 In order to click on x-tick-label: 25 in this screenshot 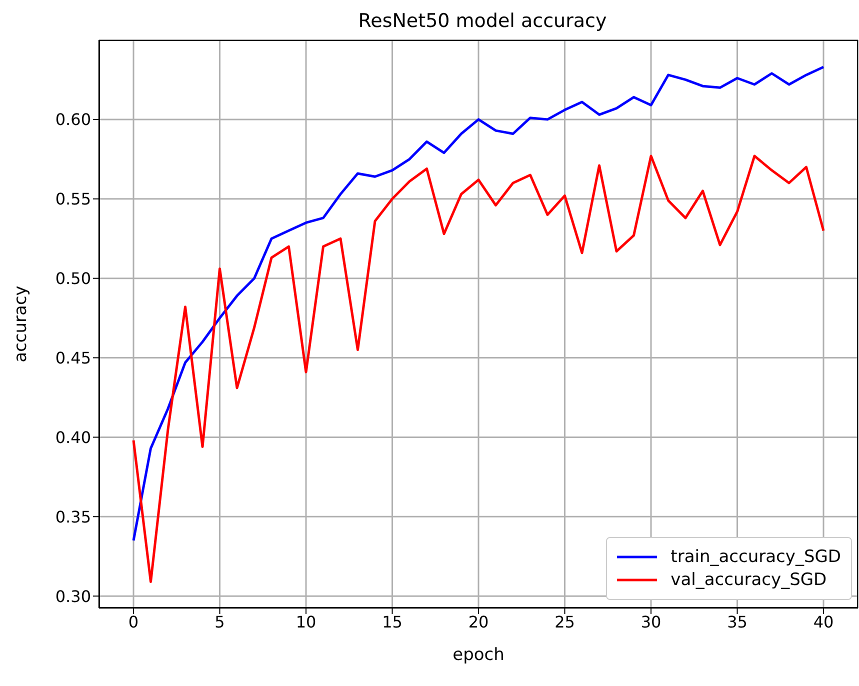, I will do `click(564, 622)`.